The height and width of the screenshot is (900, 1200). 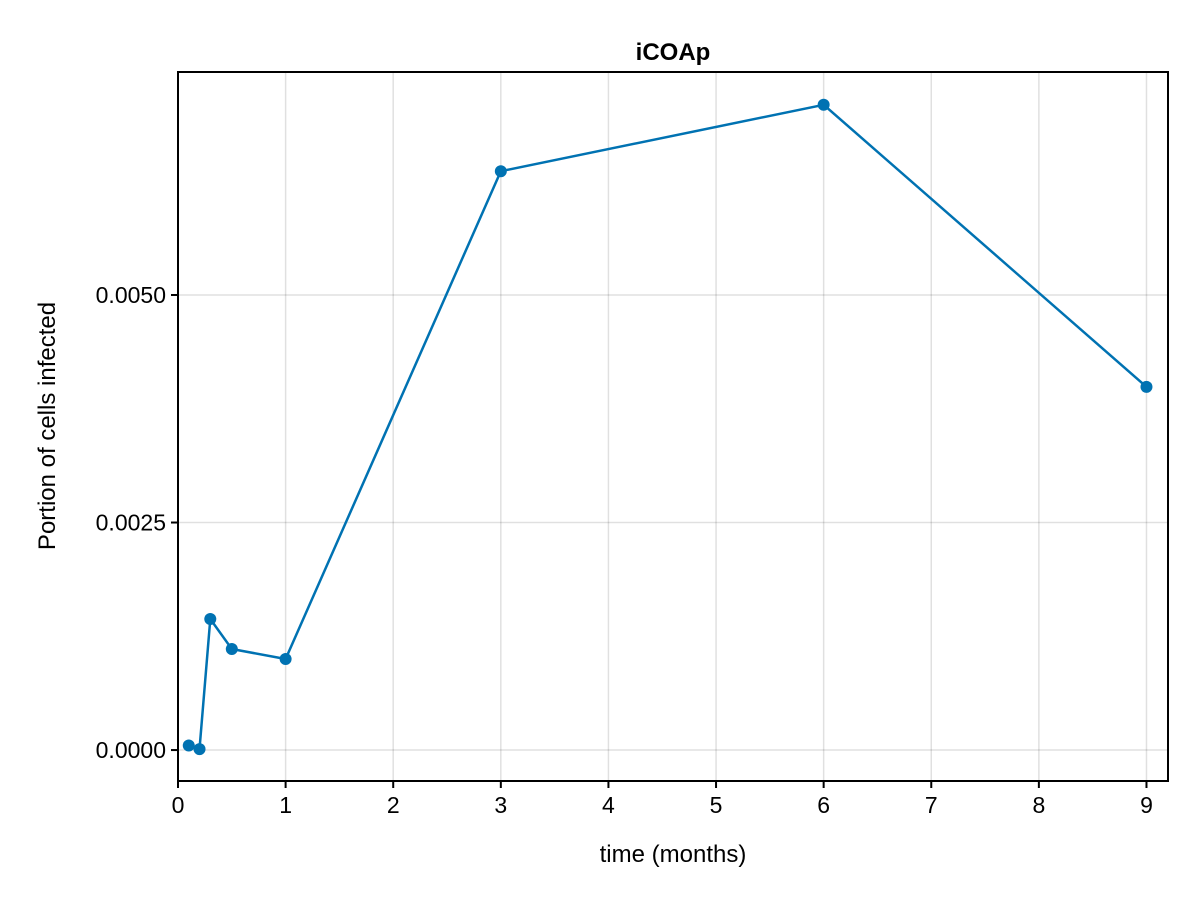 What do you see at coordinates (1038, 805) in the screenshot?
I see `x-tick-label: 8` at bounding box center [1038, 805].